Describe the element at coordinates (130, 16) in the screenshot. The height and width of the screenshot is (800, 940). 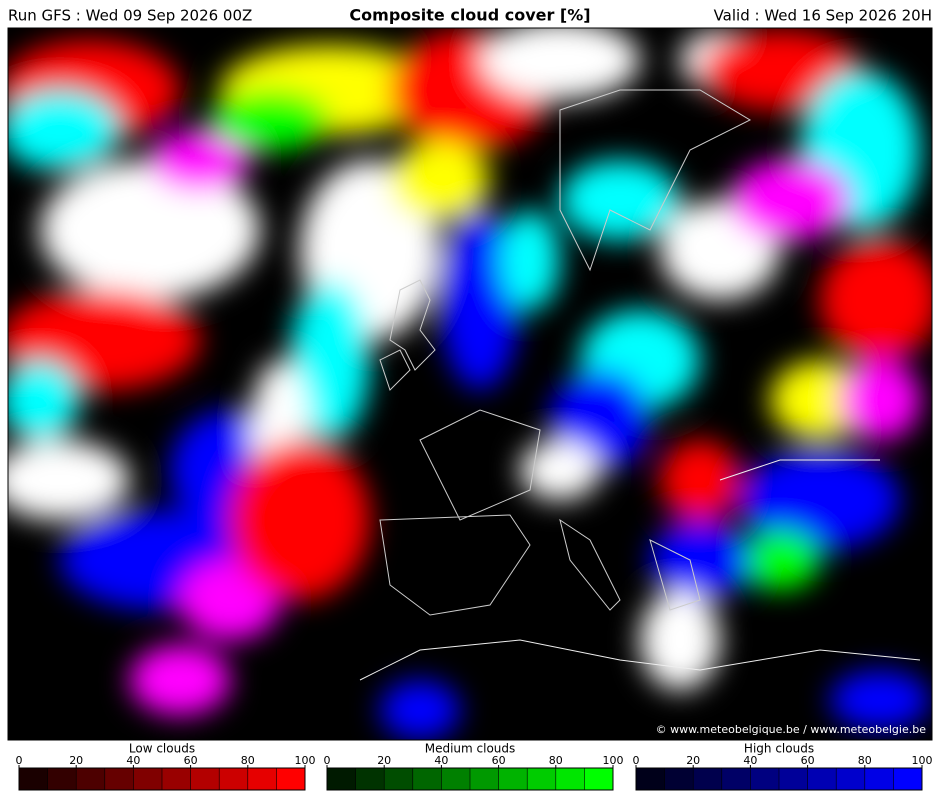
I see `run-label: Run GFS : Wed 09 Sep 2026 00Z` at that location.